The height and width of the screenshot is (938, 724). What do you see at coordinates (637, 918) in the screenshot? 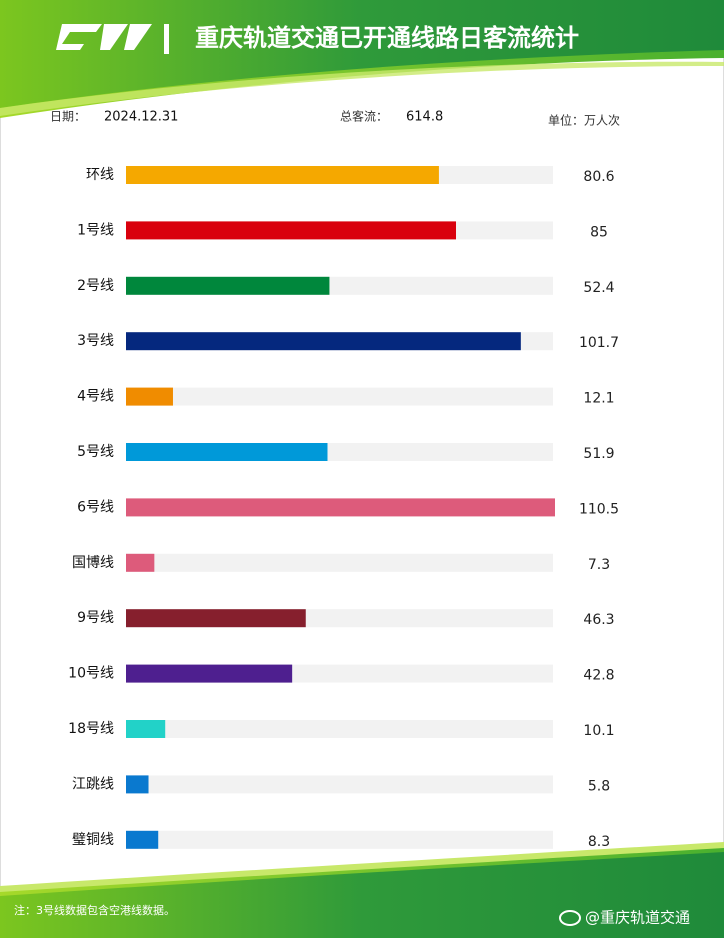
I see `watermark: @重庆轨道交通` at bounding box center [637, 918].